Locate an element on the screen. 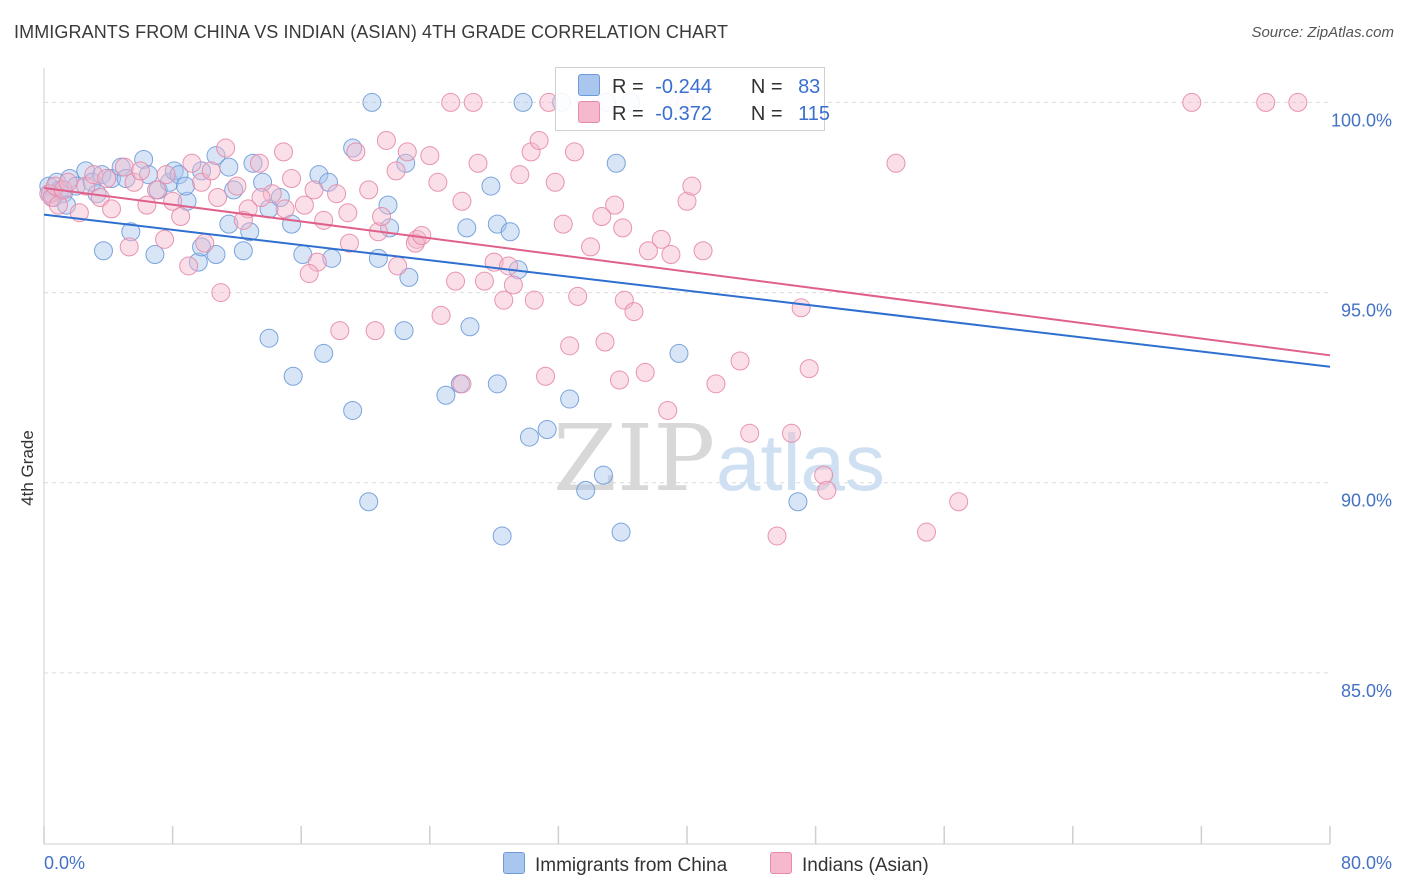  y-tick-label: 90.0% is located at coordinates (1366, 501).